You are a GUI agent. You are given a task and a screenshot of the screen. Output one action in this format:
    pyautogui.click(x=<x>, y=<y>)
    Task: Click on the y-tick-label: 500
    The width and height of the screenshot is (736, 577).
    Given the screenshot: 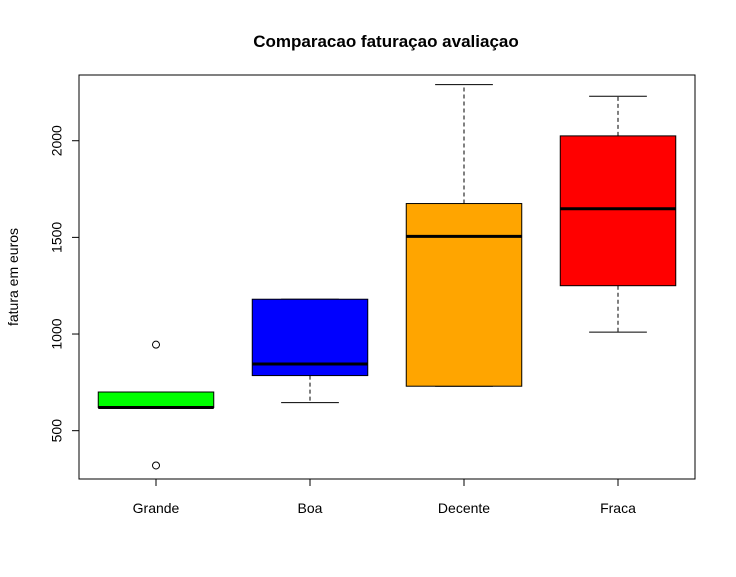 What is the action you would take?
    pyautogui.click(x=57, y=431)
    